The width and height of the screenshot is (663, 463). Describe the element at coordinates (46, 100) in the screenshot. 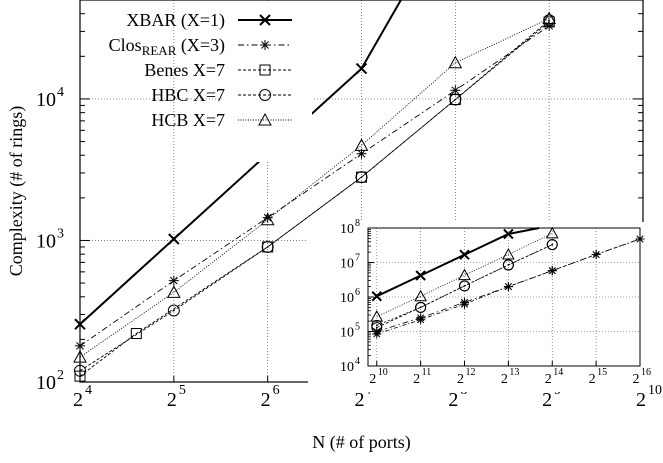

I see `y-tick-label: 10` at that location.